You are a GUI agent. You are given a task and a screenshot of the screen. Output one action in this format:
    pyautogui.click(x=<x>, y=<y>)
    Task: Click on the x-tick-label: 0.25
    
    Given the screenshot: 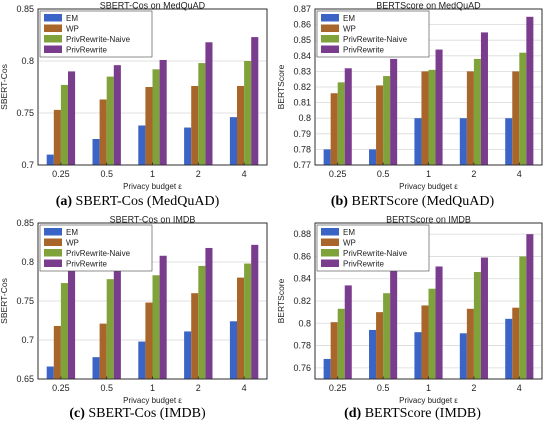 What is the action you would take?
    pyautogui.click(x=61, y=174)
    